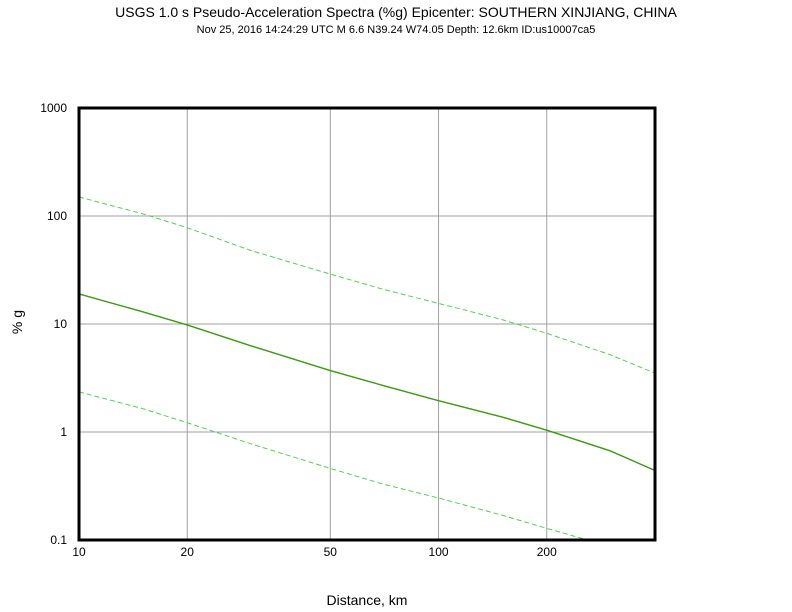 The image size is (792, 612). I want to click on x-tick-label: 200, so click(547, 552).